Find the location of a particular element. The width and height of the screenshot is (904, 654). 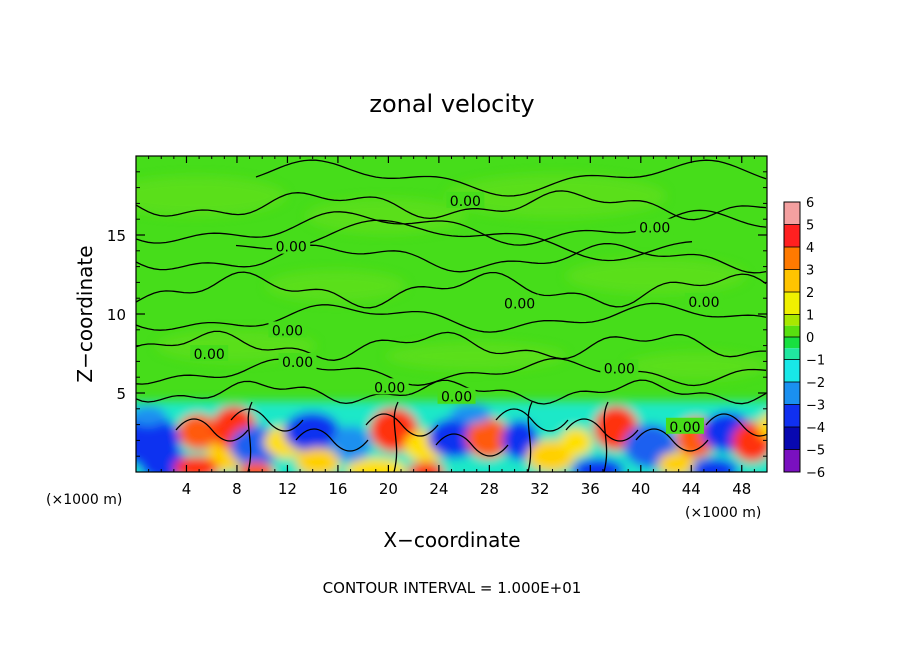

x-unit-left: (×1000 m) is located at coordinates (84, 500).